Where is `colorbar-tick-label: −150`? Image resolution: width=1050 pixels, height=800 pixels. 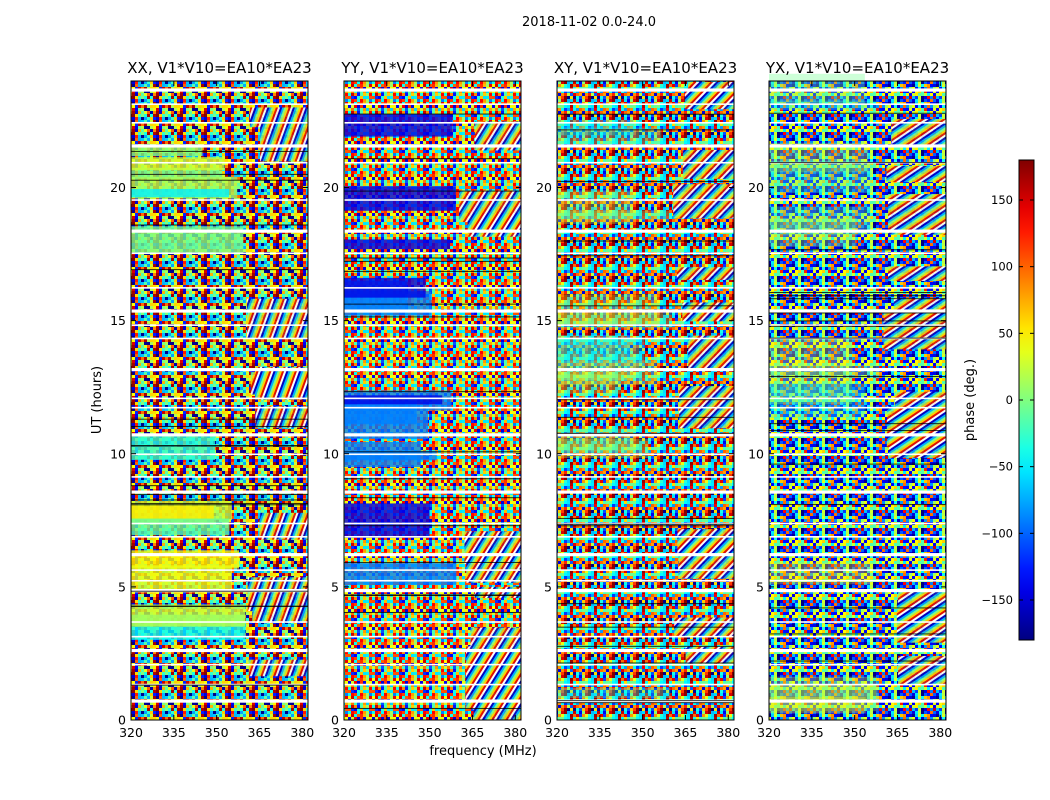 colorbar-tick-label: −150 is located at coordinates (997, 600).